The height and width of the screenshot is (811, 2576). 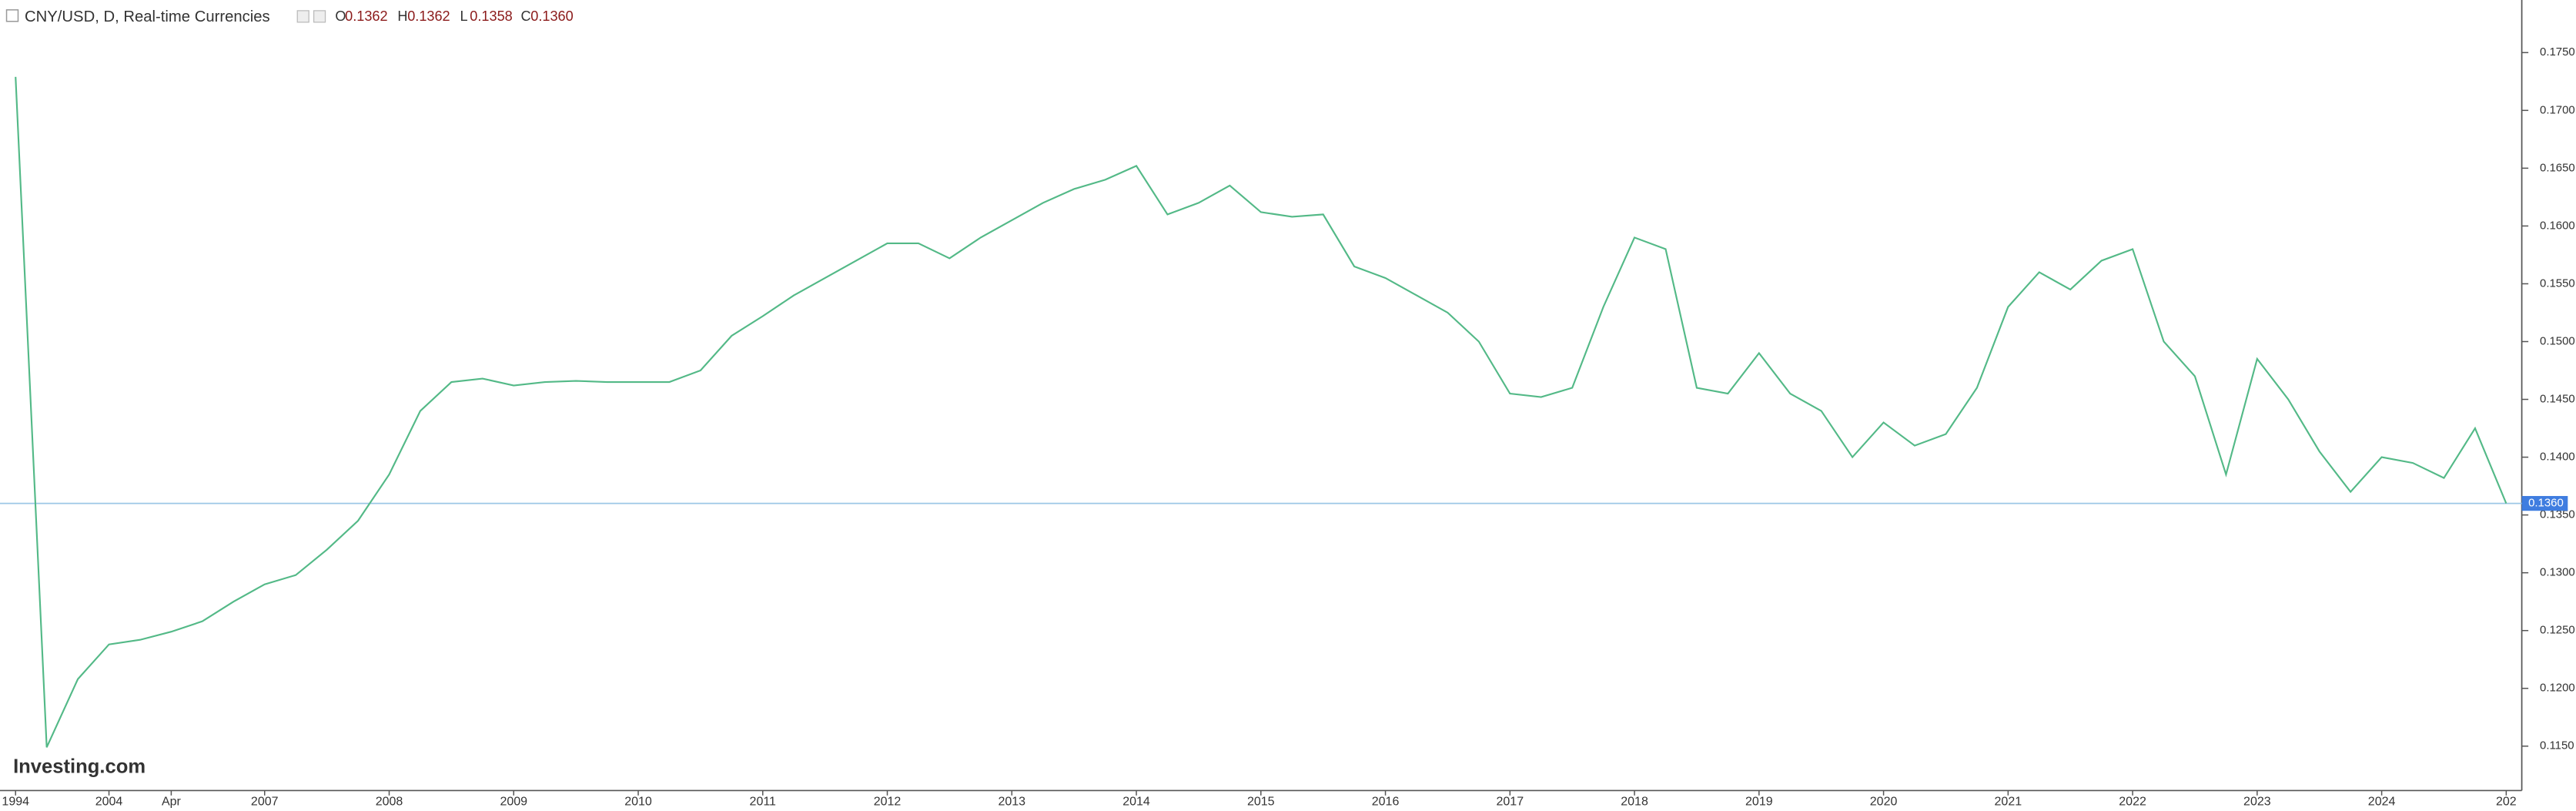 What do you see at coordinates (2558, 110) in the screenshot?
I see `y-tick-label: 0.1700` at bounding box center [2558, 110].